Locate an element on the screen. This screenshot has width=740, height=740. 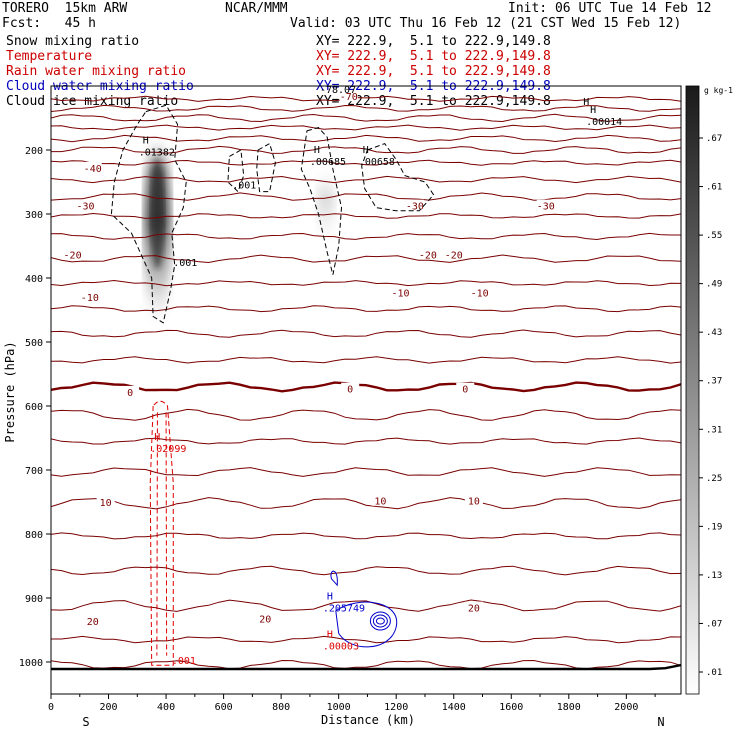
field-name-snow: Snow mixing ratio is located at coordinates (73, 41).